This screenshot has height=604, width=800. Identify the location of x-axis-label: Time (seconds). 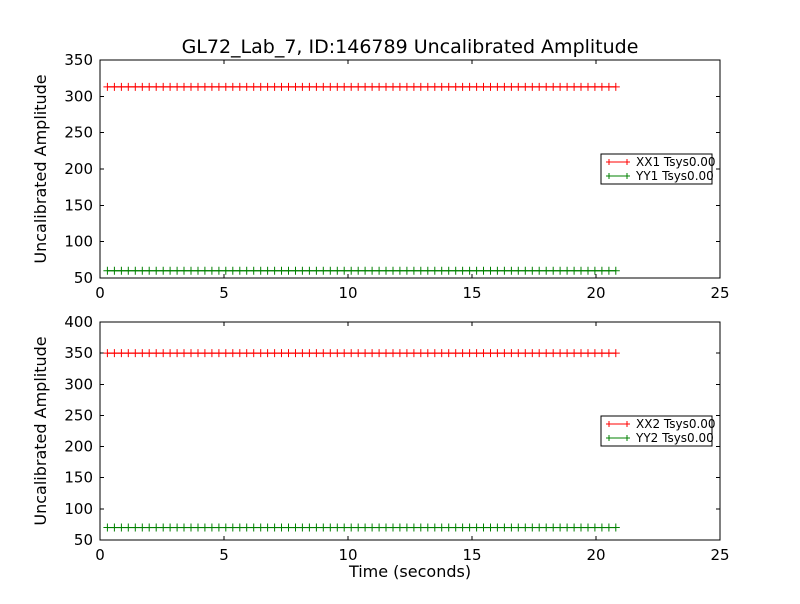
(409, 571).